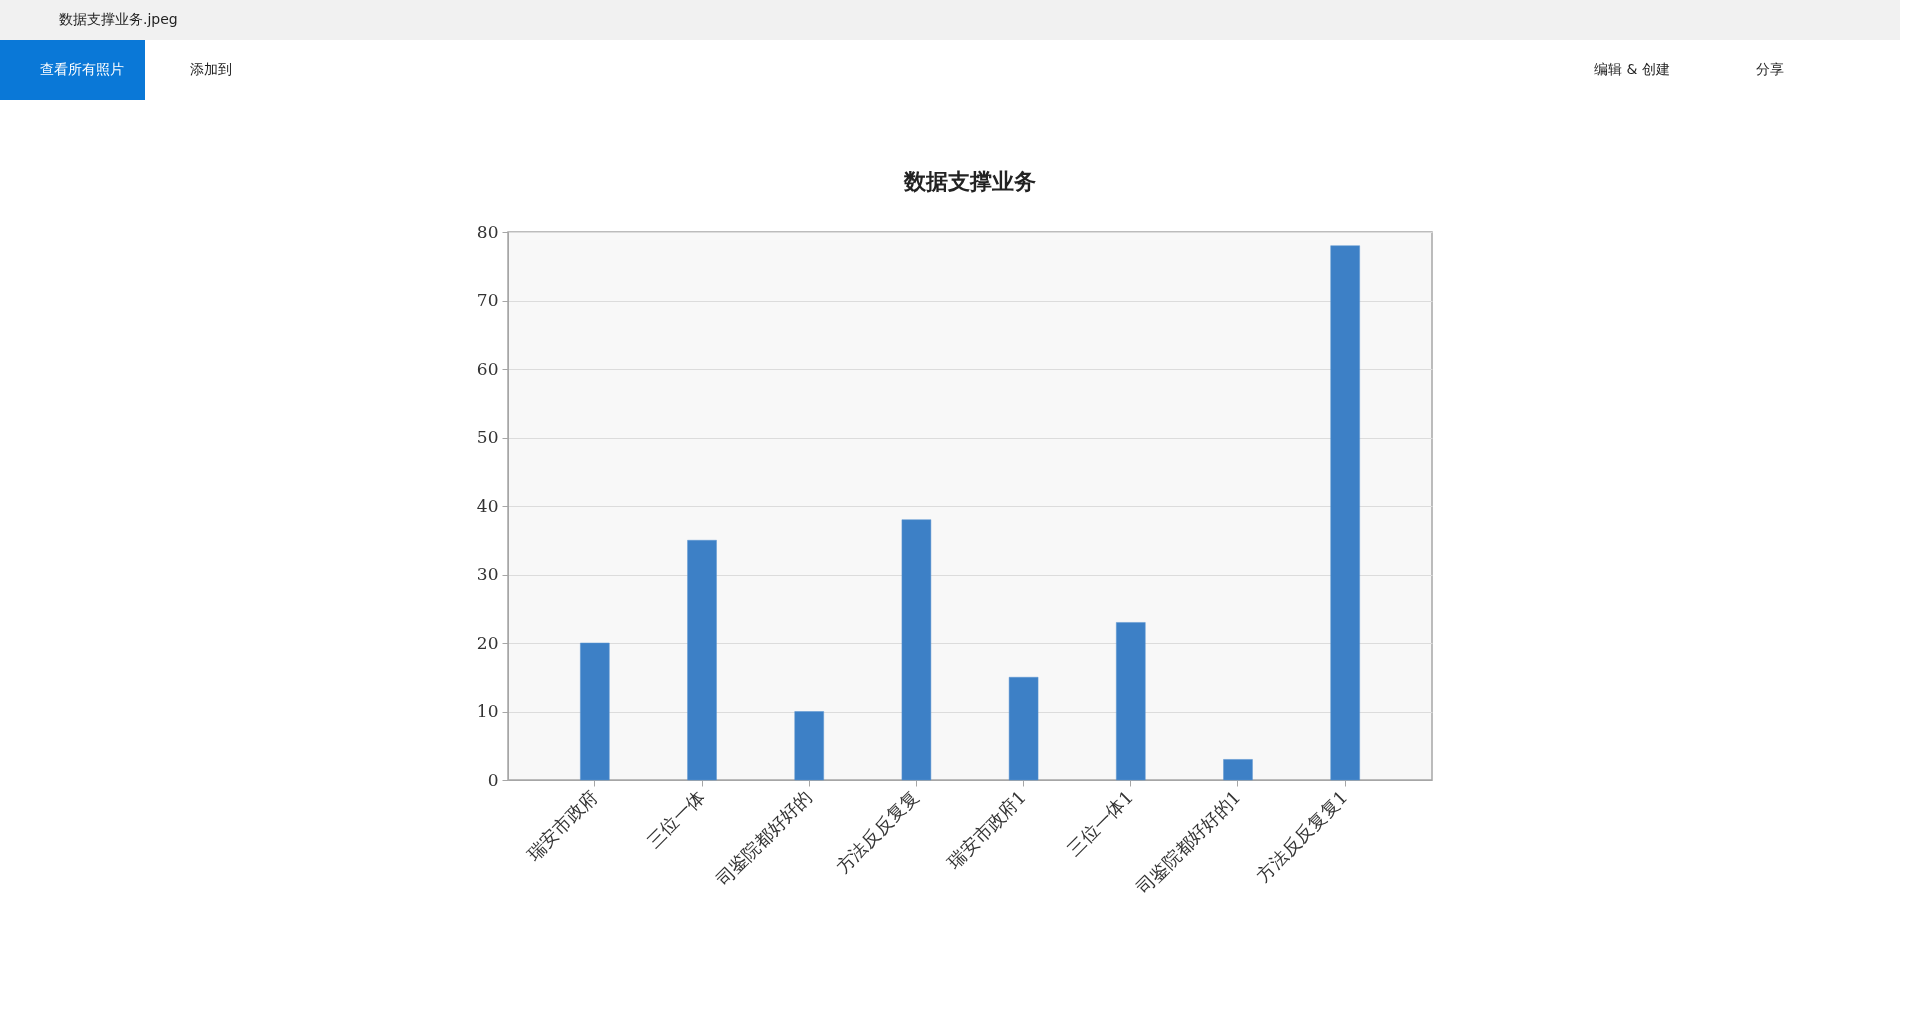 Image resolution: width=1920 pixels, height=1030 pixels. Describe the element at coordinates (1770, 69) in the screenshot. I see `text: 分享` at that location.